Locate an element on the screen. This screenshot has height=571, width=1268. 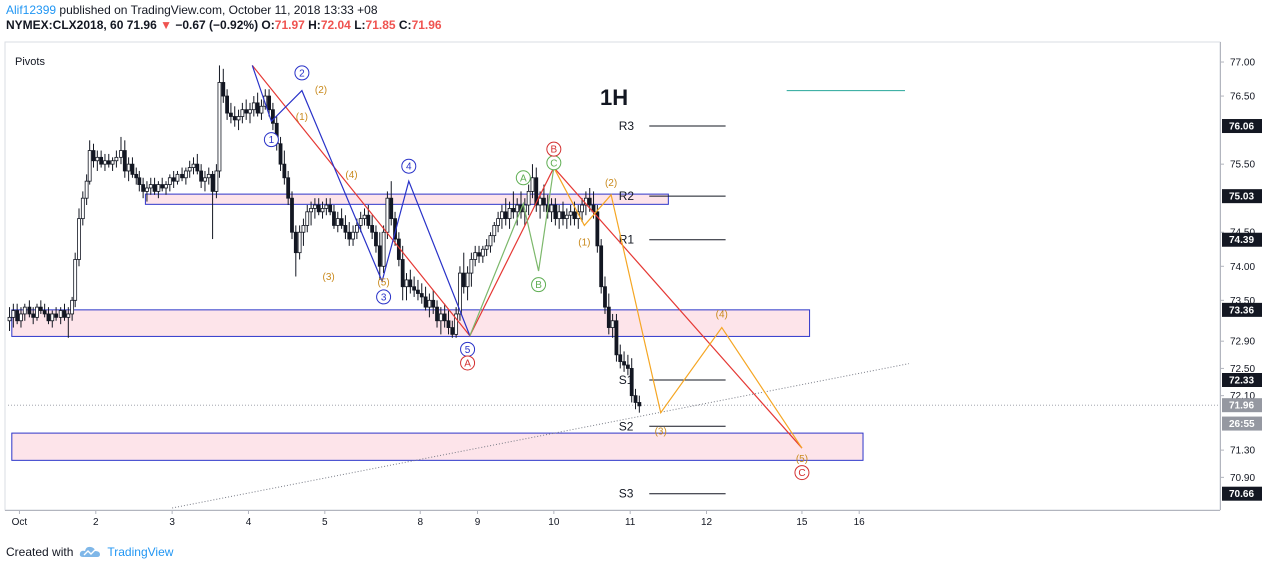
pivot-label-s2: S2 is located at coordinates (626, 426).